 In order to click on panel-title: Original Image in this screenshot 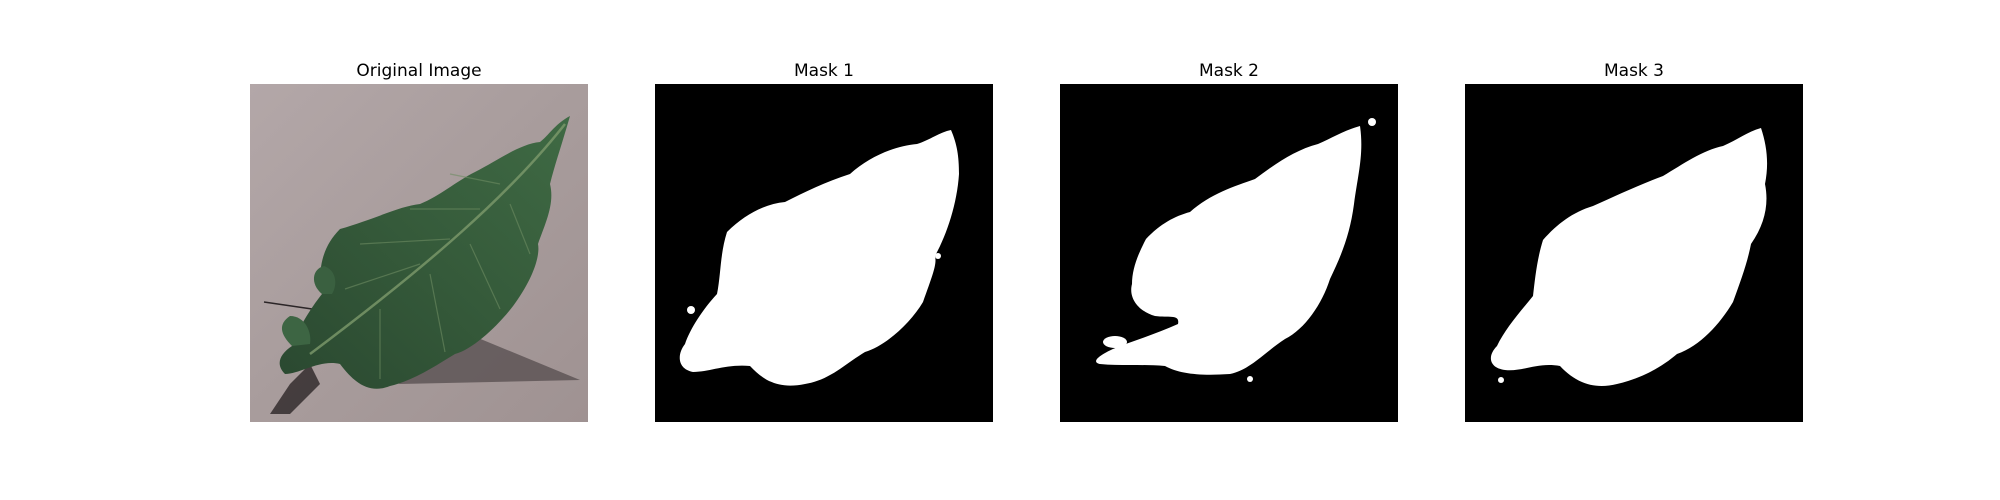, I will do `click(419, 71)`.